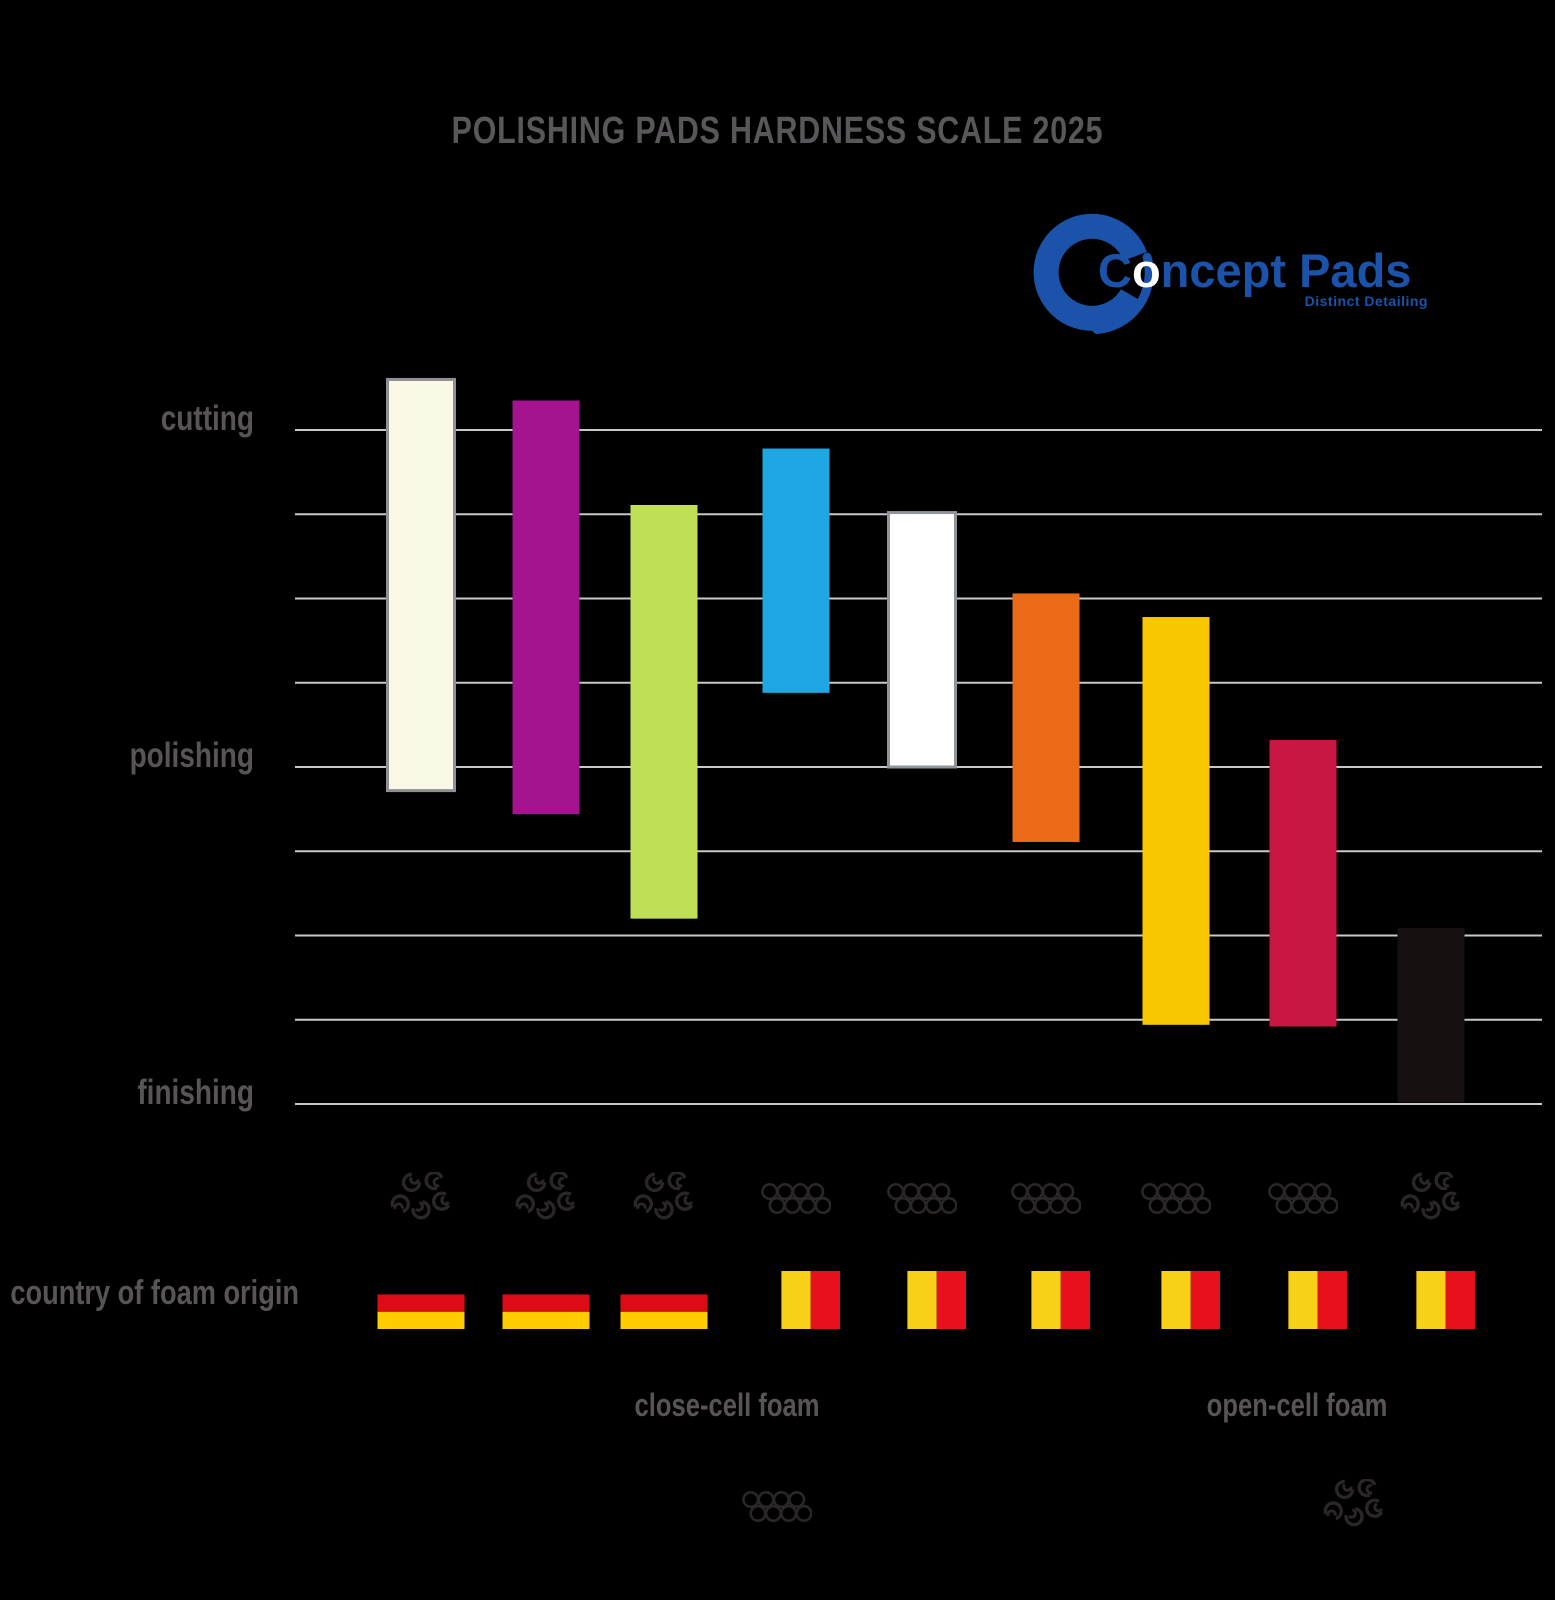 This screenshot has width=1555, height=1600. I want to click on brand-tagline: Distinct Detailing, so click(1366, 301).